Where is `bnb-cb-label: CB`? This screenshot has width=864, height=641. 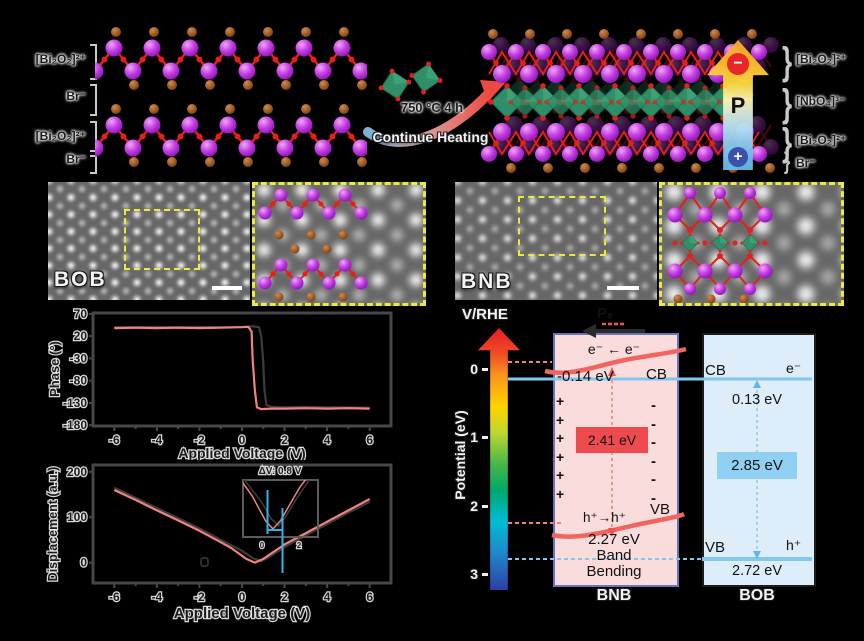 bnb-cb-label: CB is located at coordinates (656, 374).